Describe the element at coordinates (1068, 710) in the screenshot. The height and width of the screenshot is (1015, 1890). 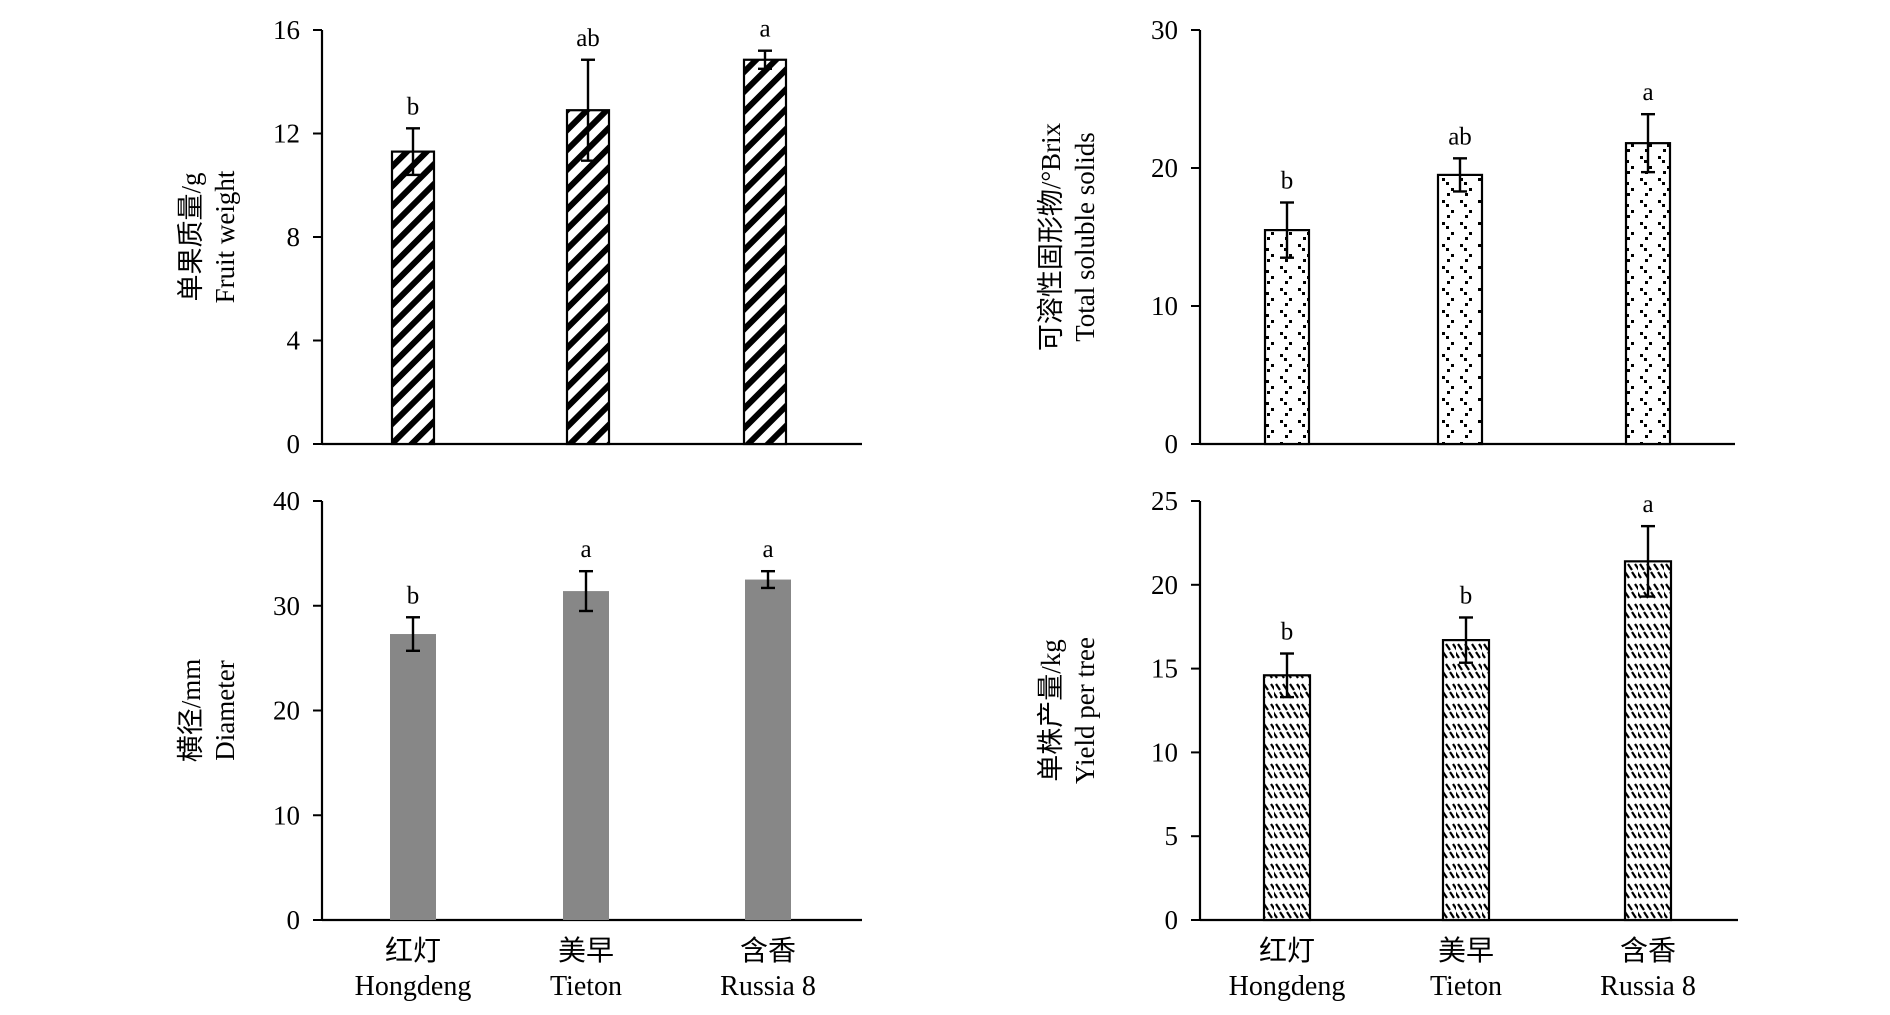
I see `y-axis-title: 单株产量/kg Yield per tree` at that location.